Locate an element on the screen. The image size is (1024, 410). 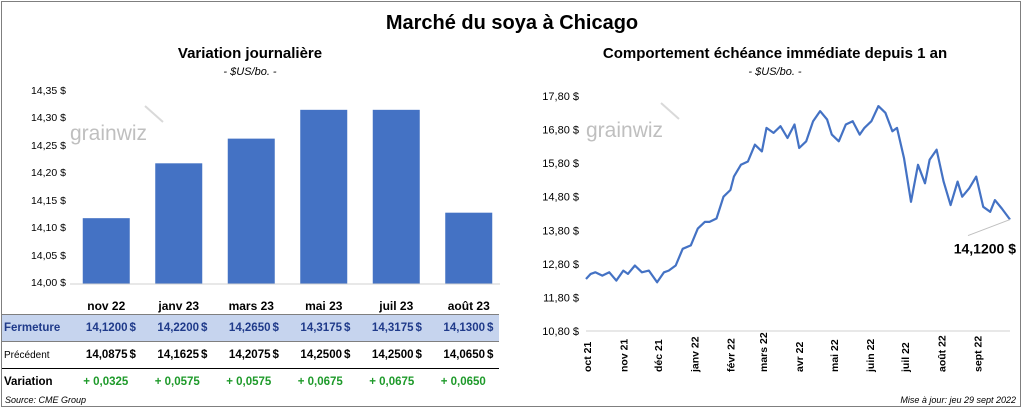
left-chart-title: Variation journalière is located at coordinates (250, 53).